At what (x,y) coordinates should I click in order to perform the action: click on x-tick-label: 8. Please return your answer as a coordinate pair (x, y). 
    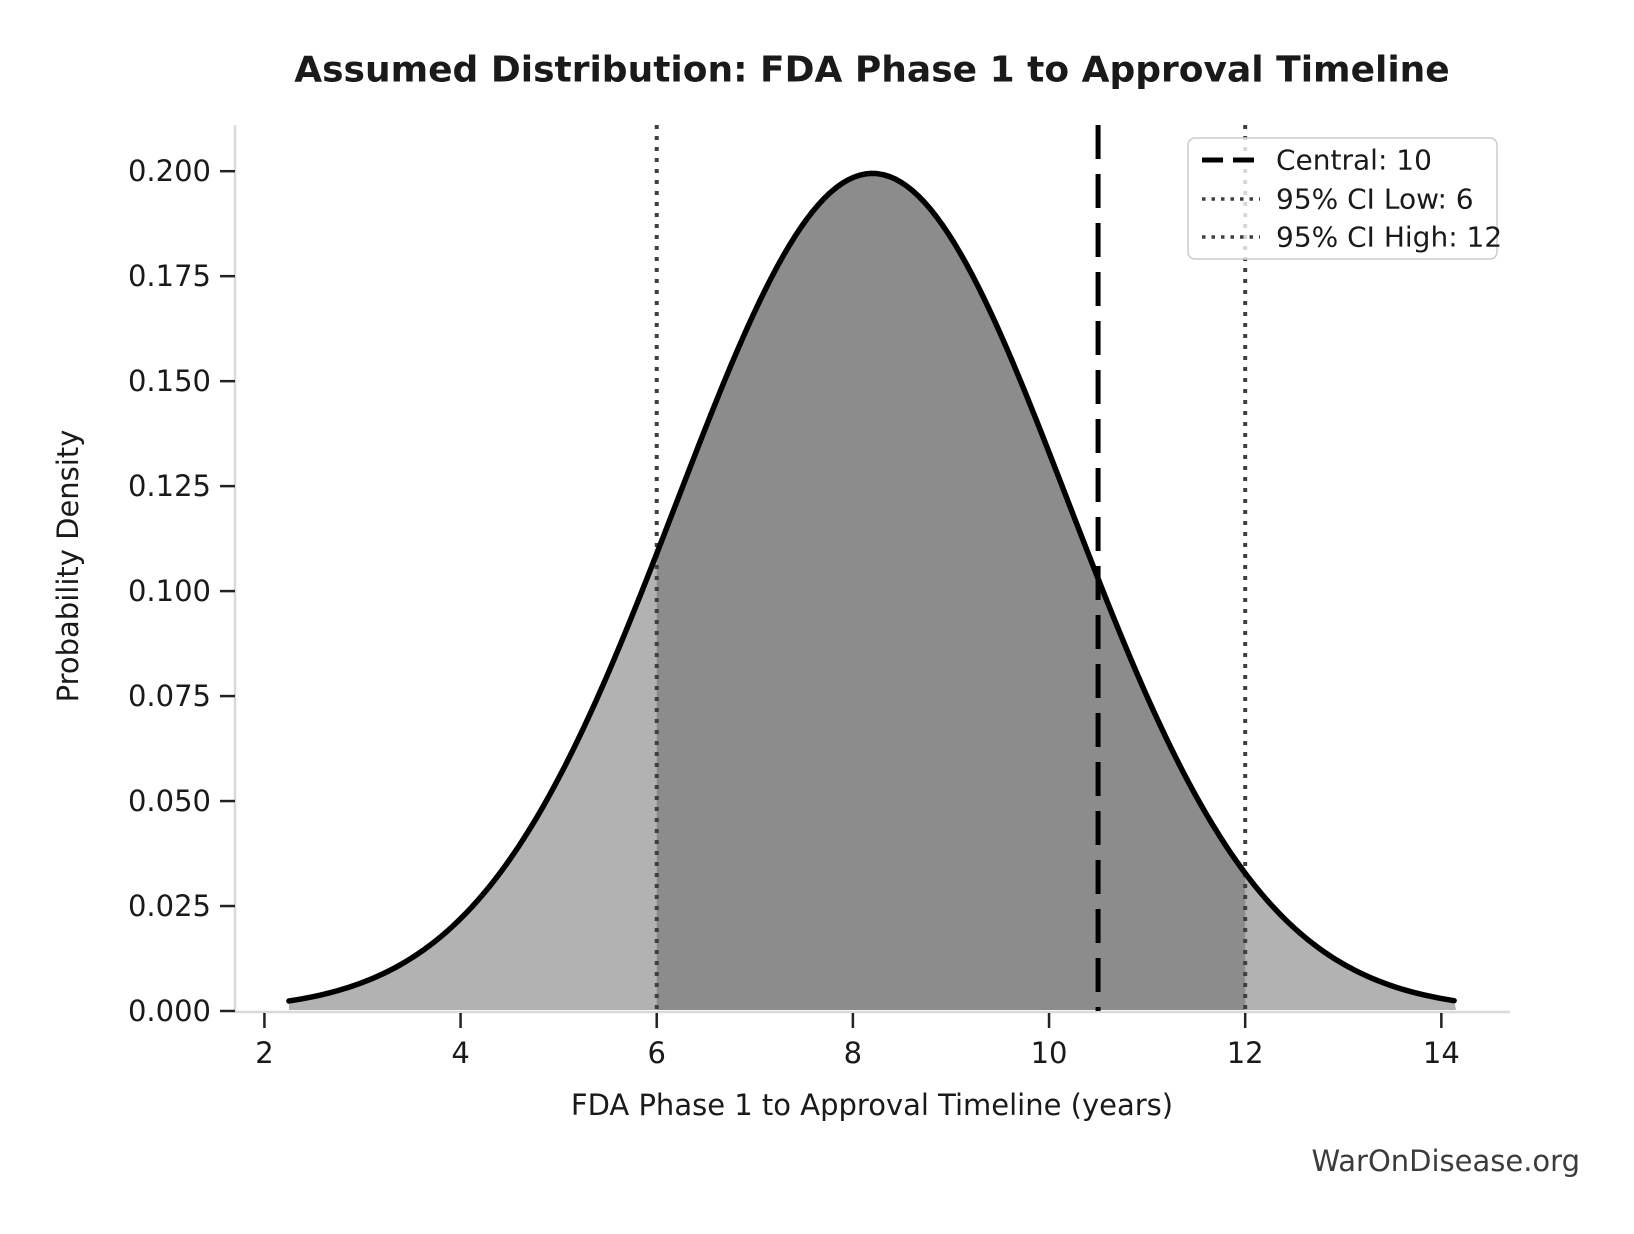
    Looking at the image, I should click on (853, 1053).